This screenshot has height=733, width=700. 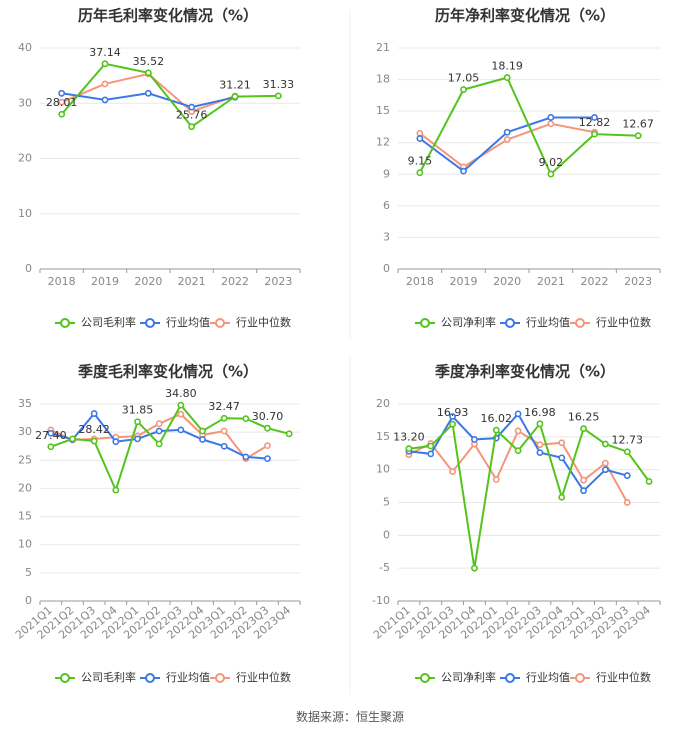 I want to click on data-label: 18.19, so click(x=507, y=66).